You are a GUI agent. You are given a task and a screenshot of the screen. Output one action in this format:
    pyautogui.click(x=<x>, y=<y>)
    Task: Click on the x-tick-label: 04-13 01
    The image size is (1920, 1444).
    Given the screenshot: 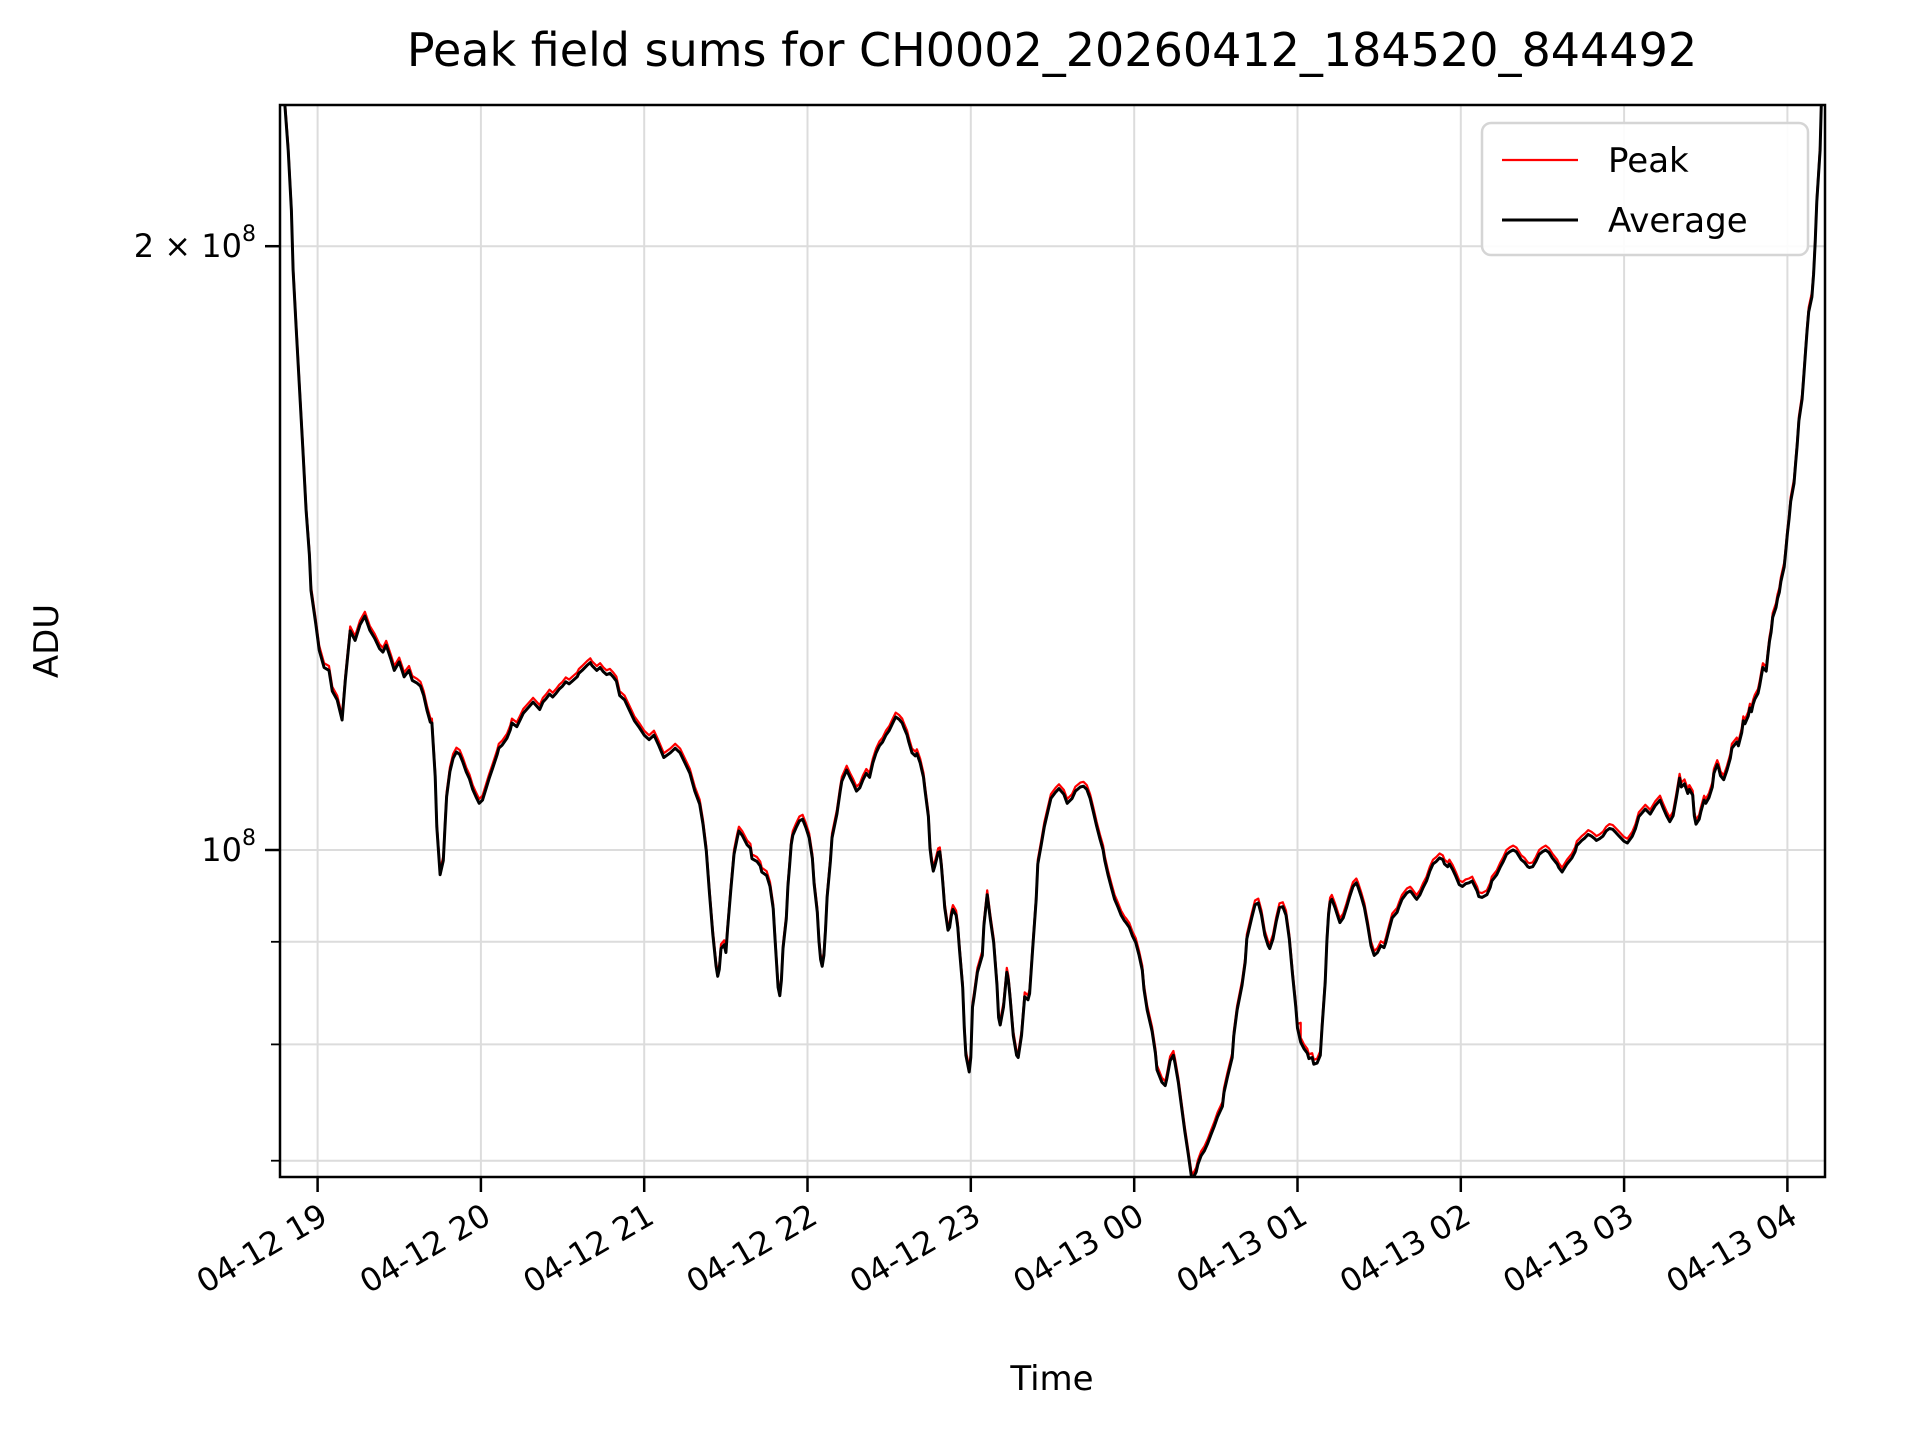 What is the action you would take?
    pyautogui.click(x=1242, y=1248)
    